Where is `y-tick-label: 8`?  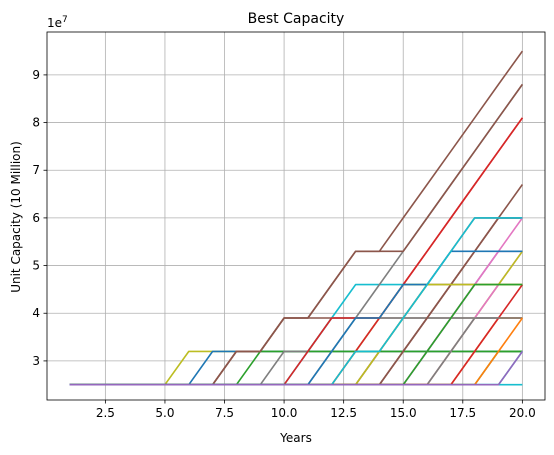
y-tick-label: 8 is located at coordinates (36, 123).